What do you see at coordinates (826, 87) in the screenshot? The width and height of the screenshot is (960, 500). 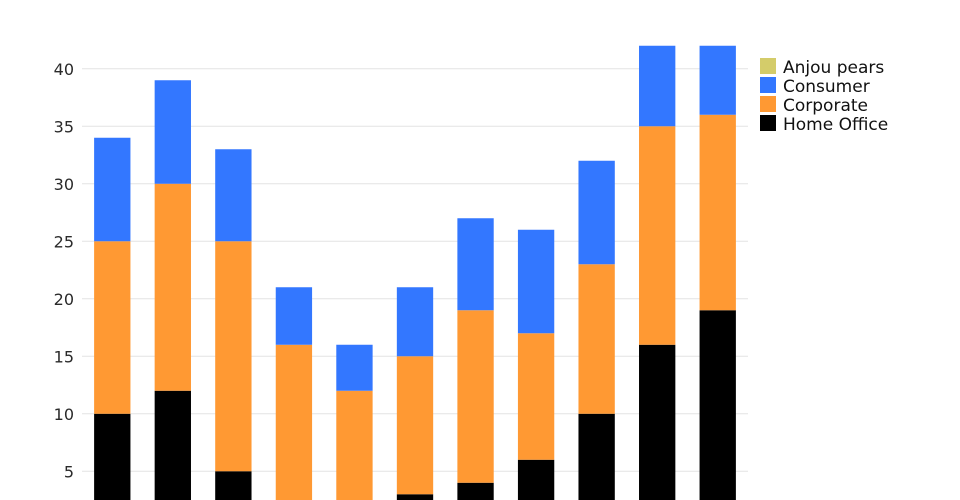 I see `legend-label: Consumer` at bounding box center [826, 87].